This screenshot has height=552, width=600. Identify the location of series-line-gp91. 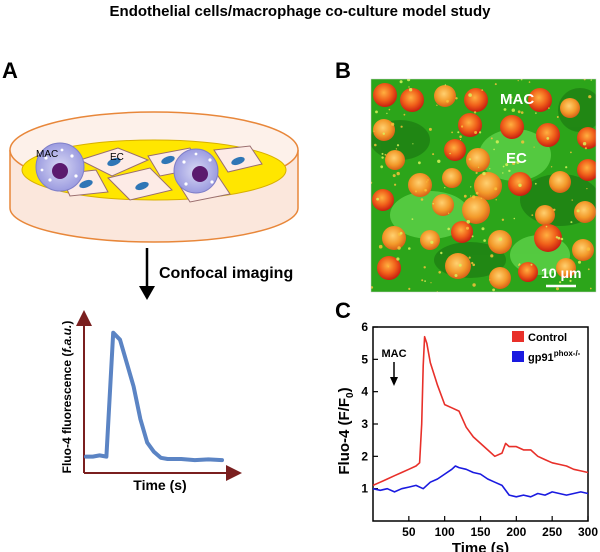
(480, 481).